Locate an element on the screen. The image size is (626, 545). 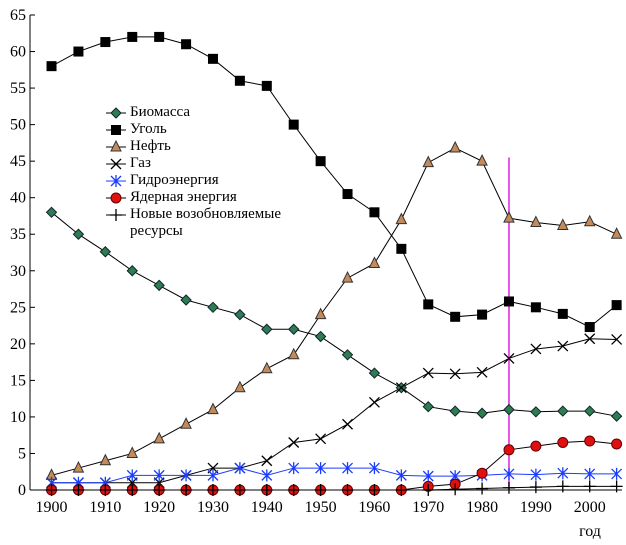
y-tick-label: 30 is located at coordinates (18, 271).